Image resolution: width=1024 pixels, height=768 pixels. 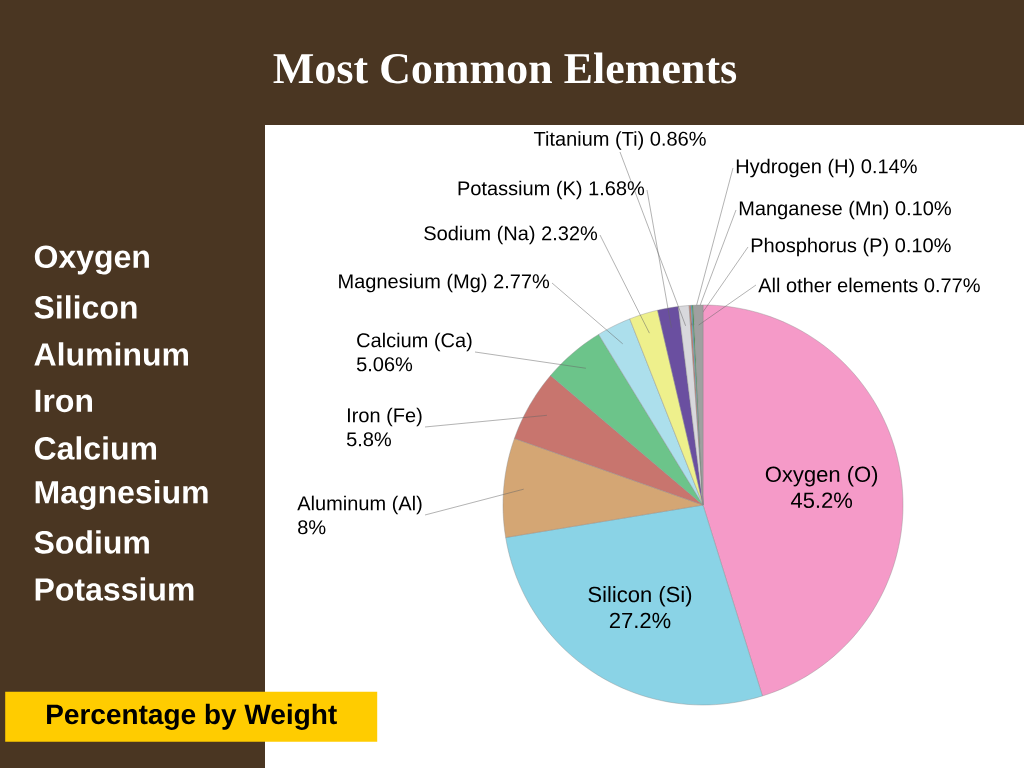 What do you see at coordinates (359, 505) in the screenshot?
I see `slice-label: Aluminum (Al)` at bounding box center [359, 505].